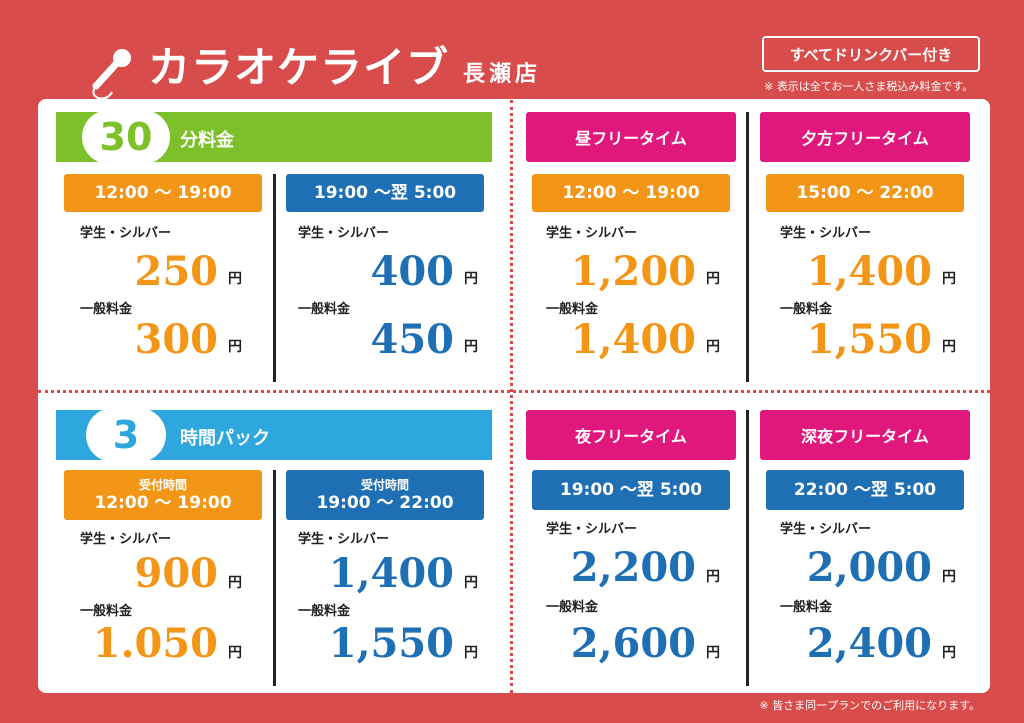 This screenshot has height=723, width=1024. I want to click on free-time-title: 夜フリータイム, so click(631, 435).